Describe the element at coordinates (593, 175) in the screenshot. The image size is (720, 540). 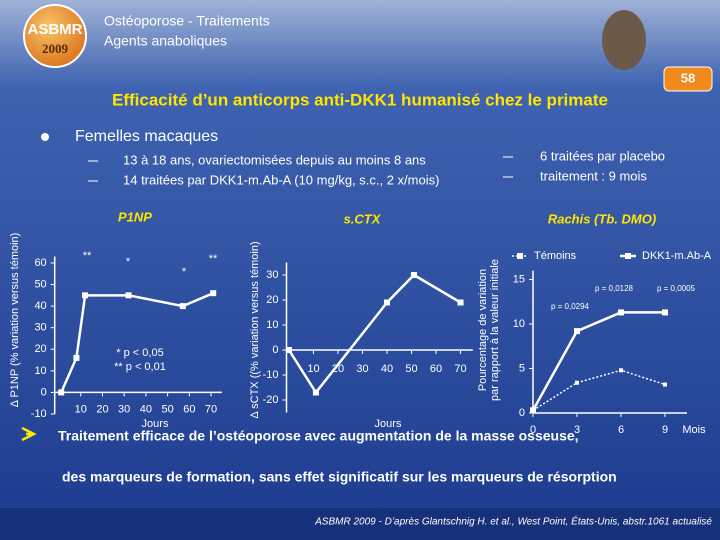
I see `detail: traitement : 9 mois` at that location.